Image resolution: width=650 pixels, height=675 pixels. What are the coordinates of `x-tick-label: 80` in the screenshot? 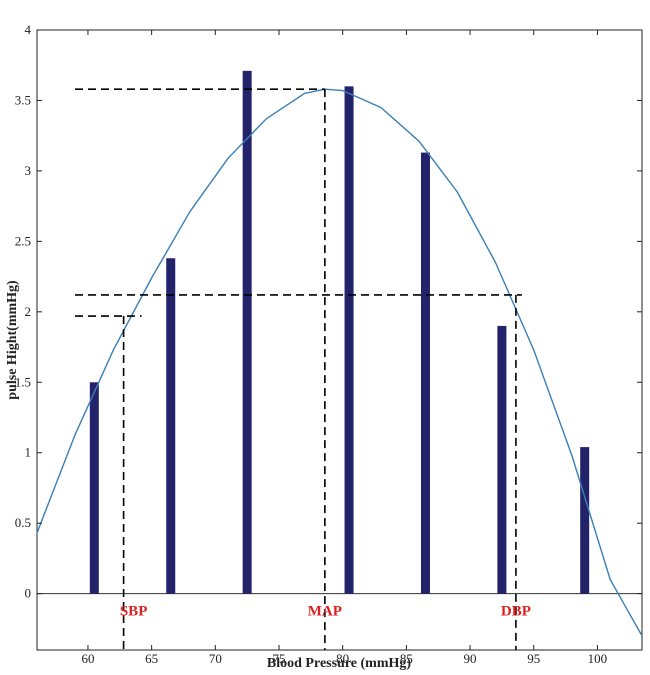 It's located at (342, 658).